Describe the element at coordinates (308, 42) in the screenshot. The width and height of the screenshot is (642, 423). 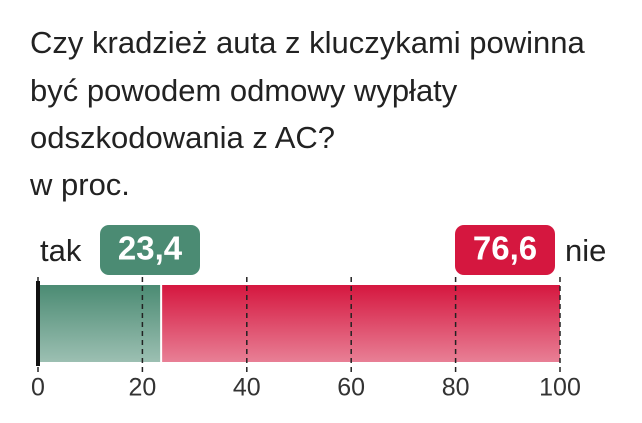
I see `chart-title-line: Czy kradzież auta z kluczykami powinna` at that location.